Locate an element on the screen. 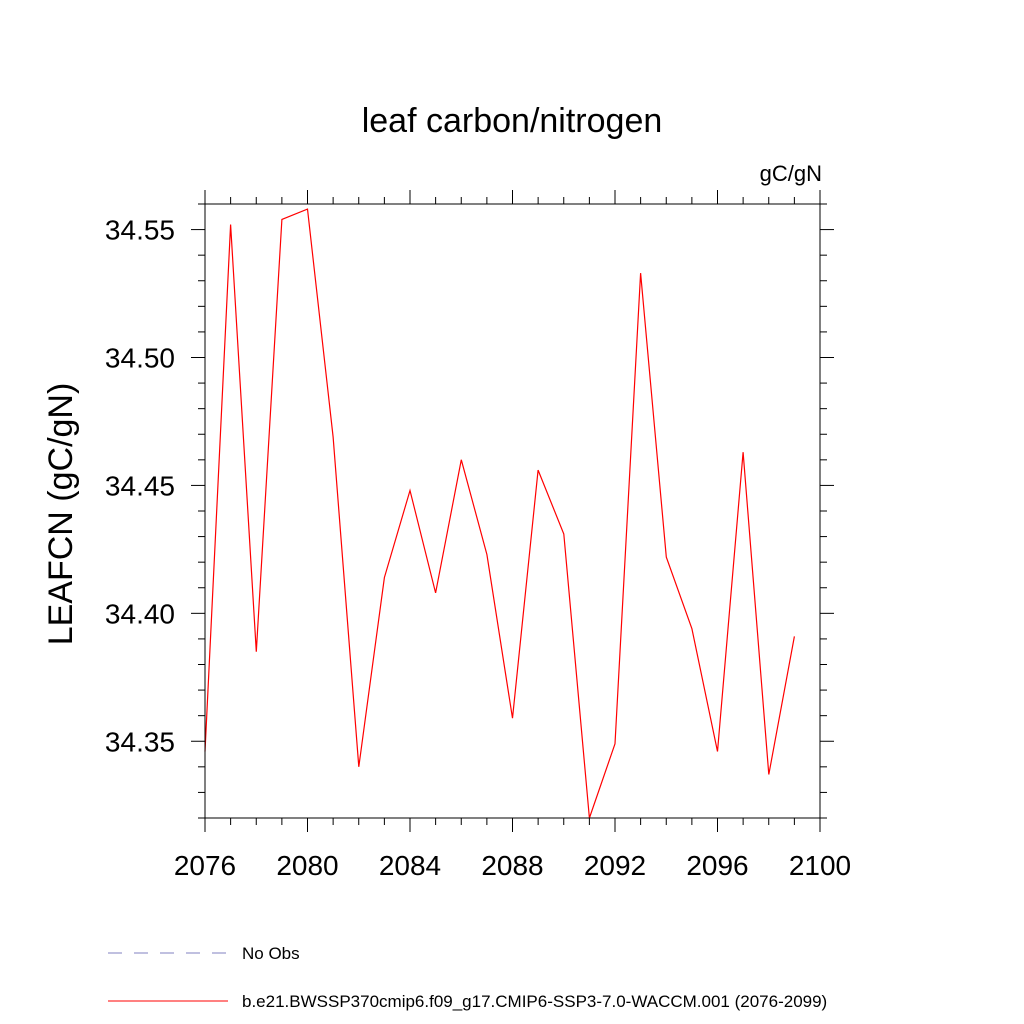  x-tick-label: 2092 is located at coordinates (615, 865).